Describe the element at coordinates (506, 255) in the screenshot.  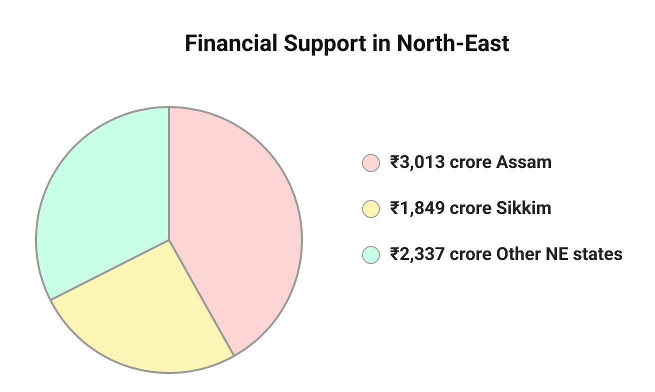
I see `legend-label: ₹2,337 crore Other NE states` at that location.